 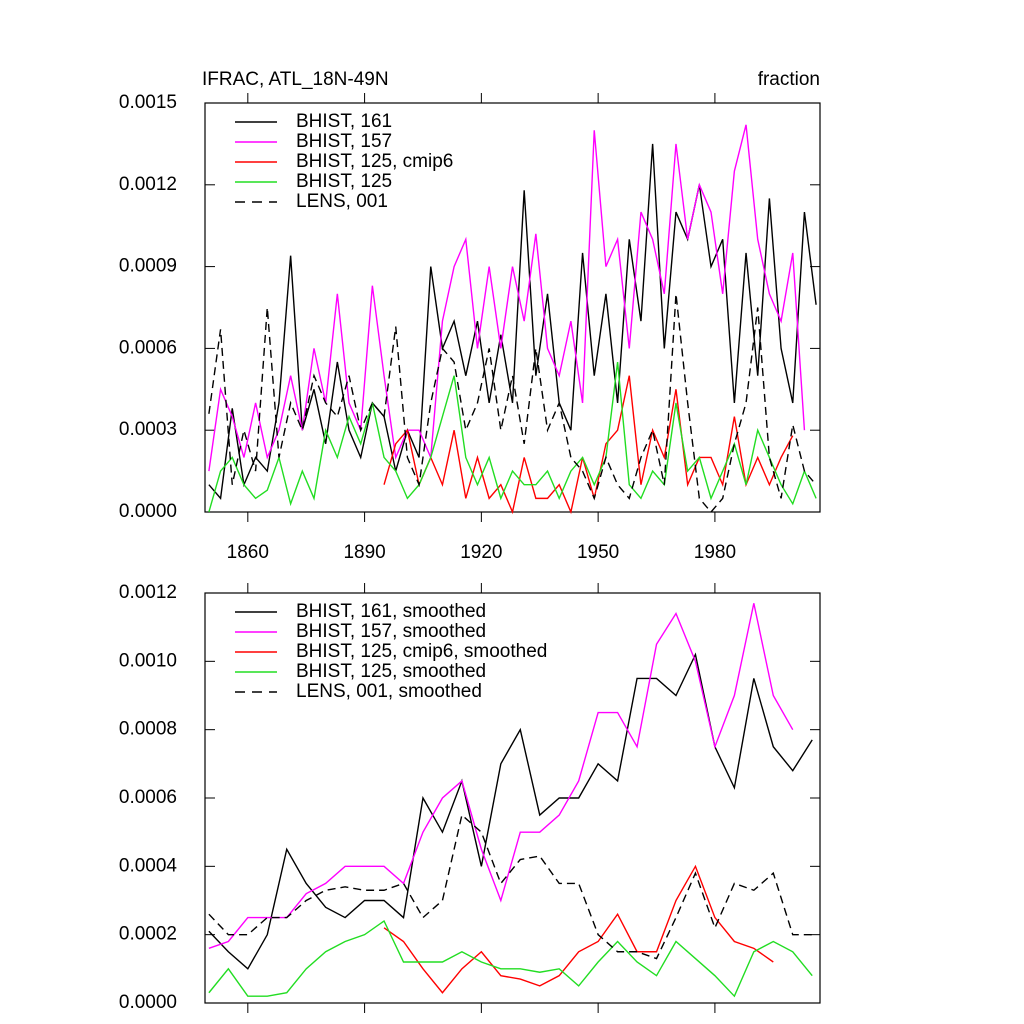 What do you see at coordinates (344, 181) in the screenshot?
I see `legend-label: BHIST, 125` at bounding box center [344, 181].